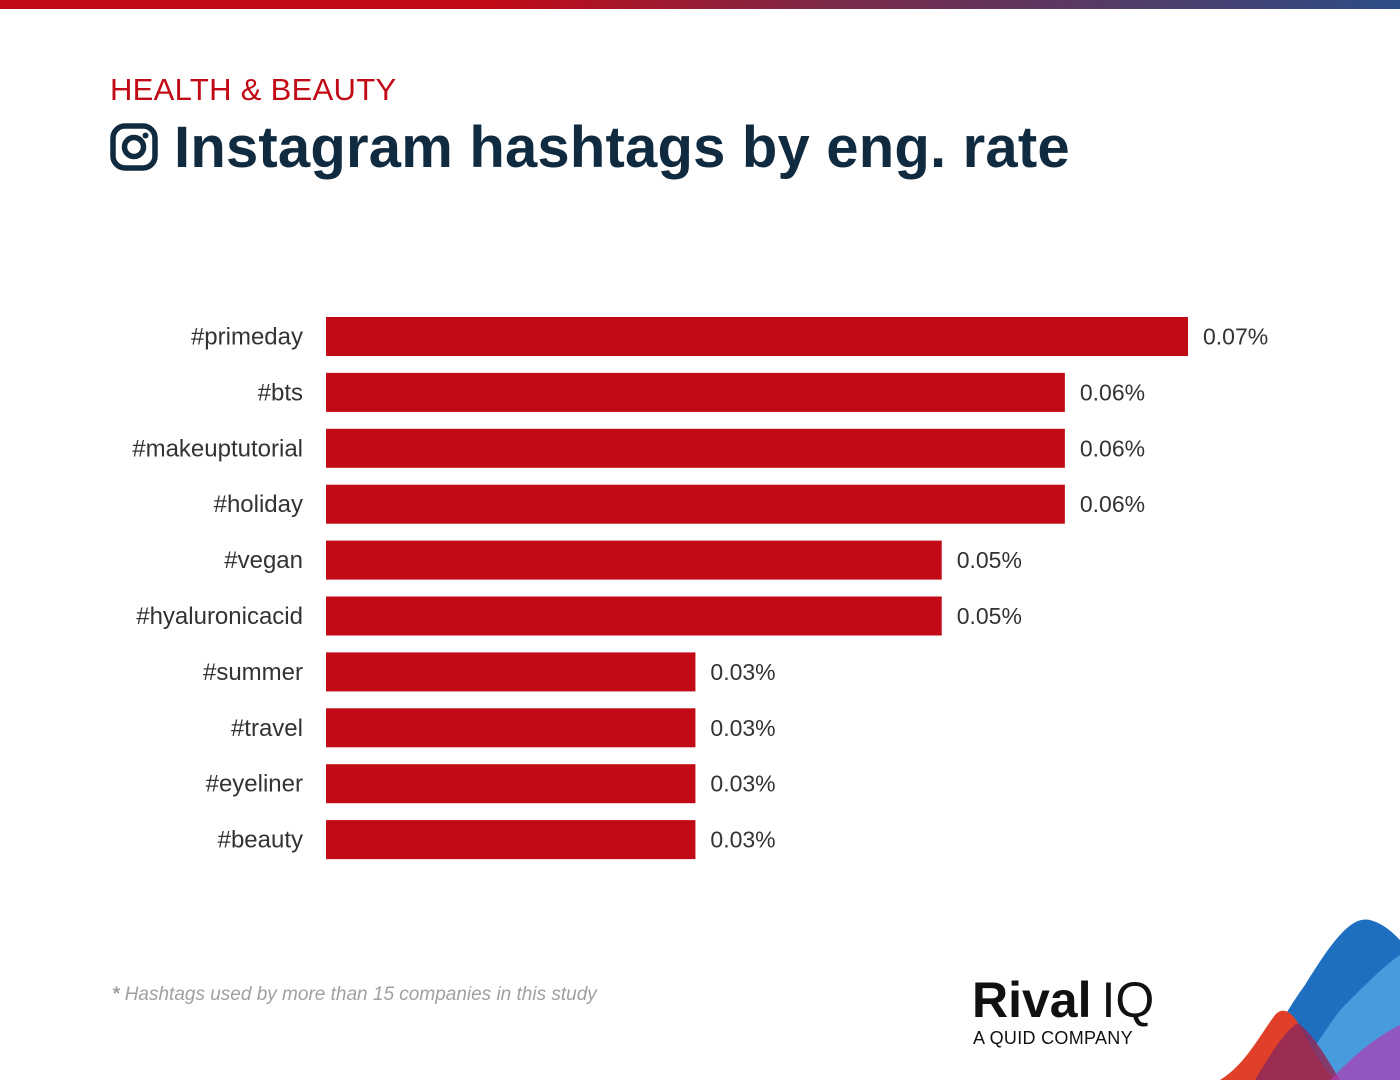 Image resolution: width=1400 pixels, height=1080 pixels. What do you see at coordinates (258, 504) in the screenshot?
I see `category-label-holiday: #holiday` at bounding box center [258, 504].